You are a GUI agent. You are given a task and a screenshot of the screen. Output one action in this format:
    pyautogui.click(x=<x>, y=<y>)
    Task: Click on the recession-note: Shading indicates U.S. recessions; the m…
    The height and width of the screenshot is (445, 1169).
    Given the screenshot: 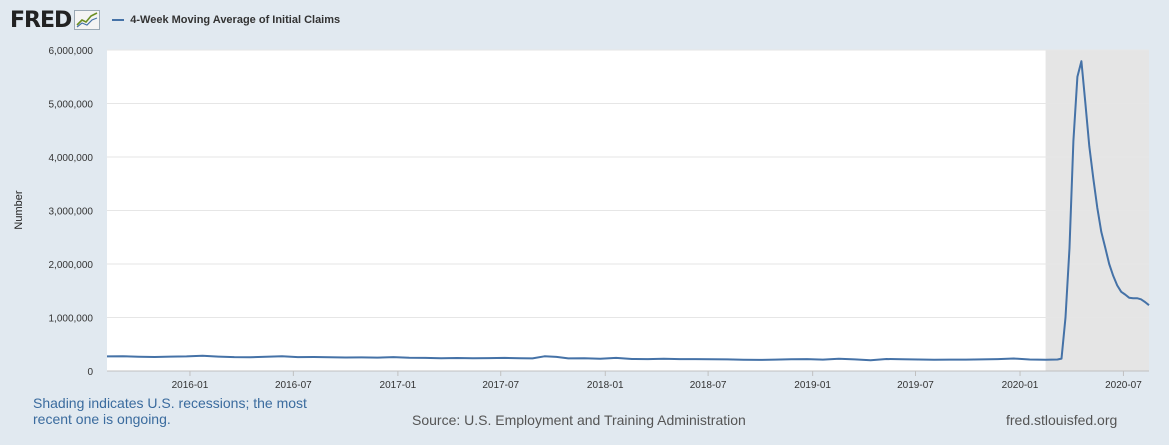 What is the action you would take?
    pyautogui.click(x=170, y=411)
    